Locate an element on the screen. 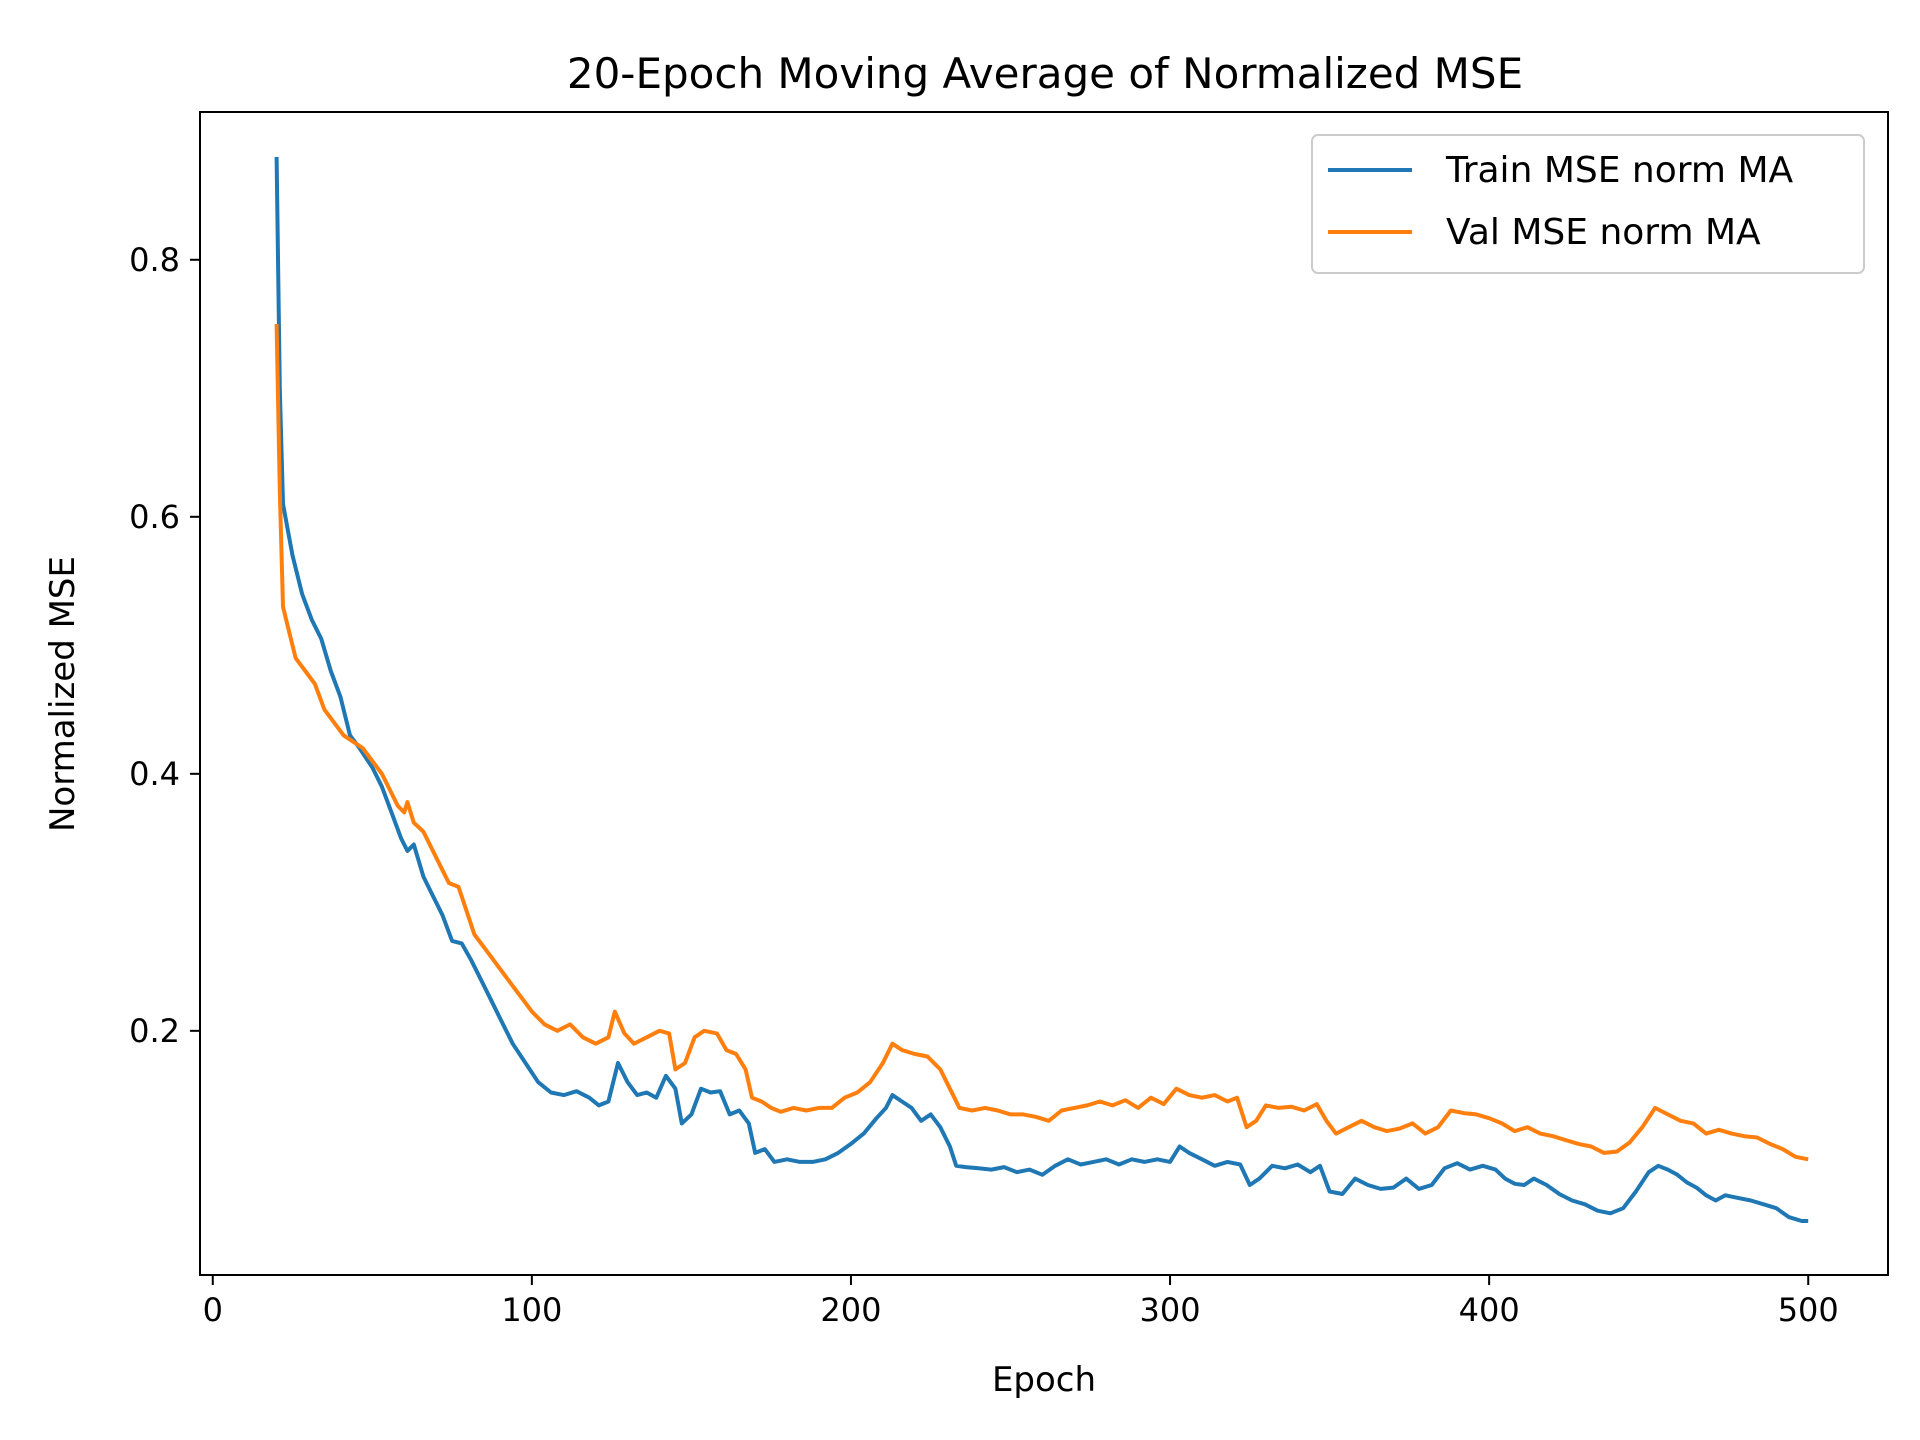 This screenshot has width=1920, height=1440. y-tick-label-0: 0.2 is located at coordinates (154, 1031).